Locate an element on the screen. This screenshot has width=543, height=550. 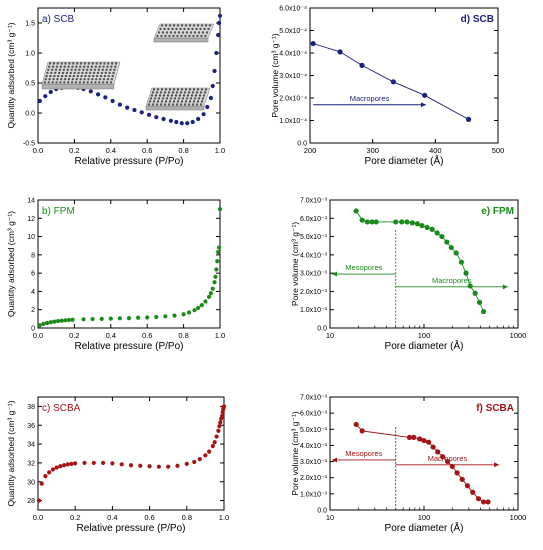
x-tick-label: 400 is located at coordinates (435, 150).